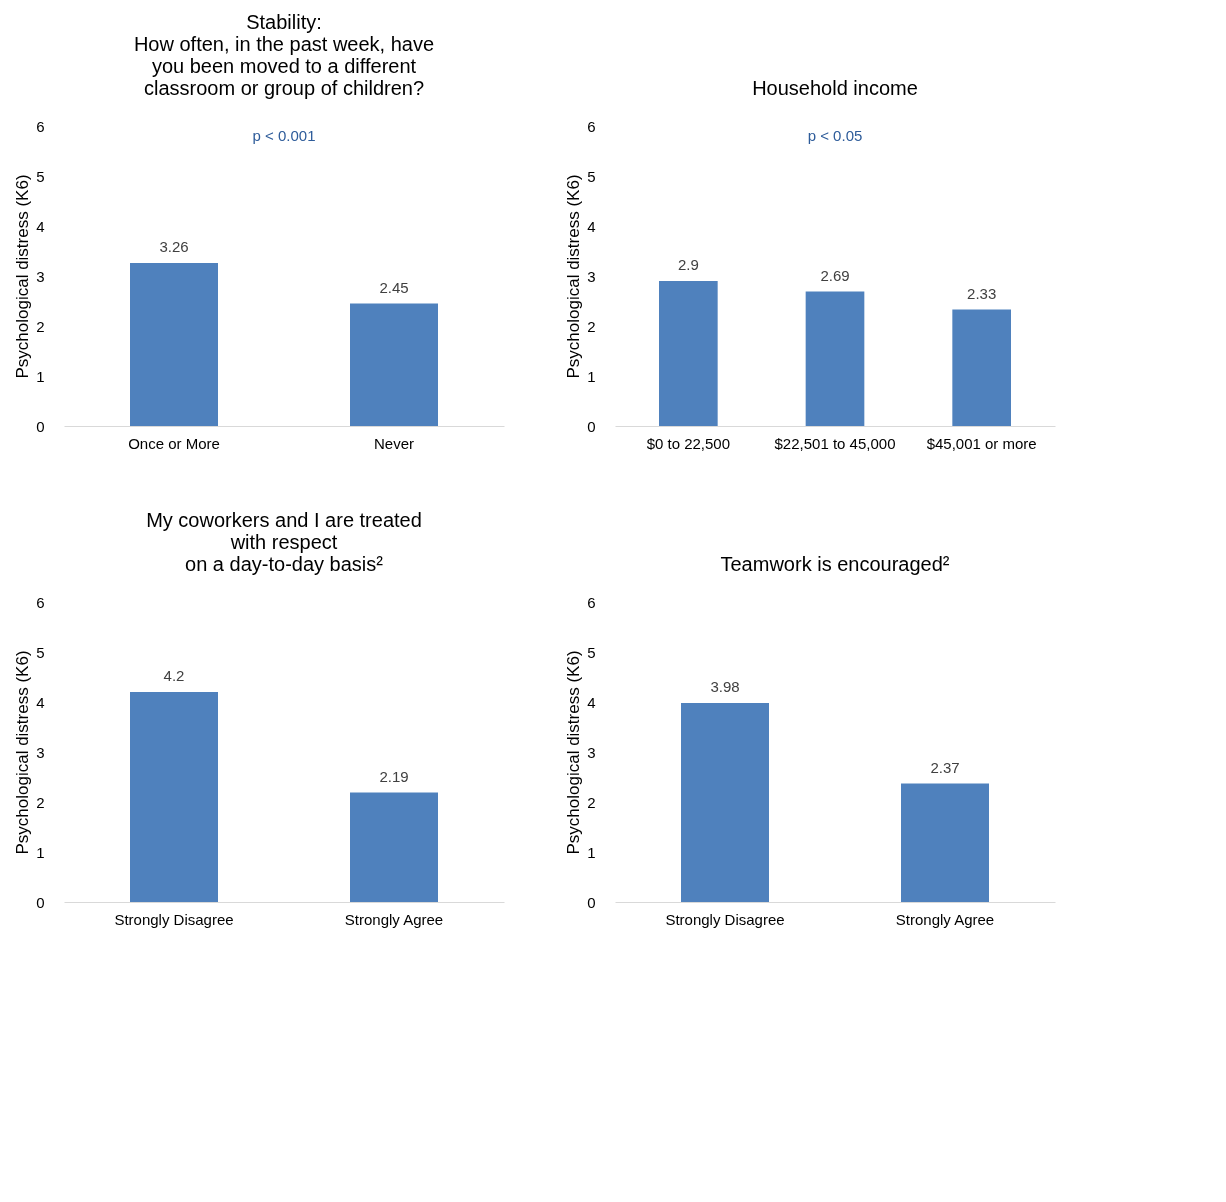  What do you see at coordinates (688, 264) in the screenshot?
I see `data-label: 2.9` at bounding box center [688, 264].